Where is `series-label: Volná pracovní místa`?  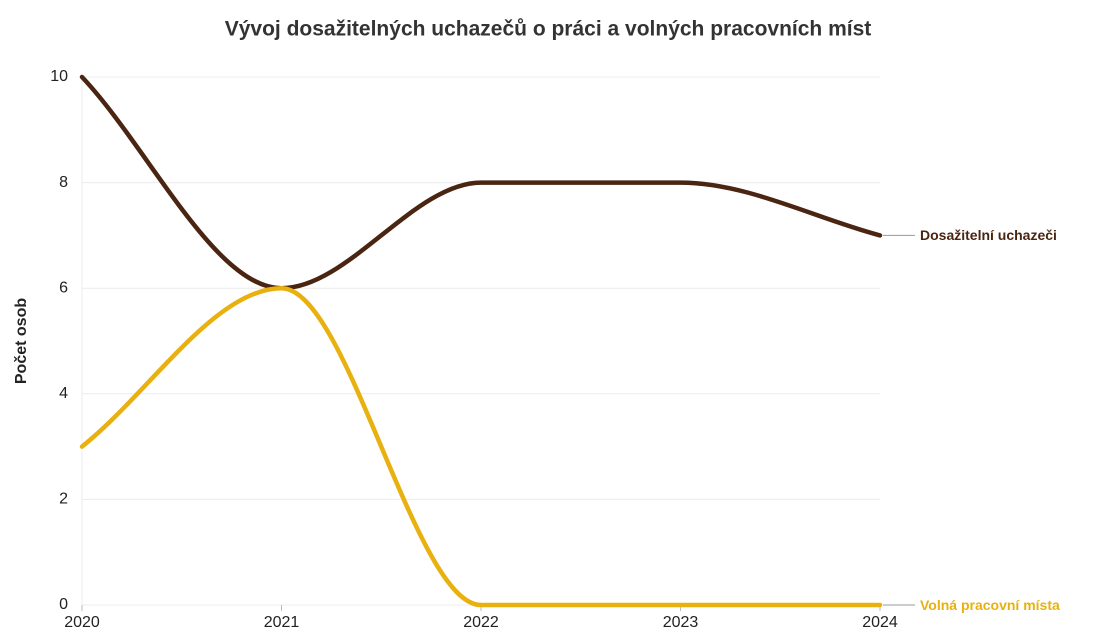 series-label: Volná pracovní místa is located at coordinates (990, 604).